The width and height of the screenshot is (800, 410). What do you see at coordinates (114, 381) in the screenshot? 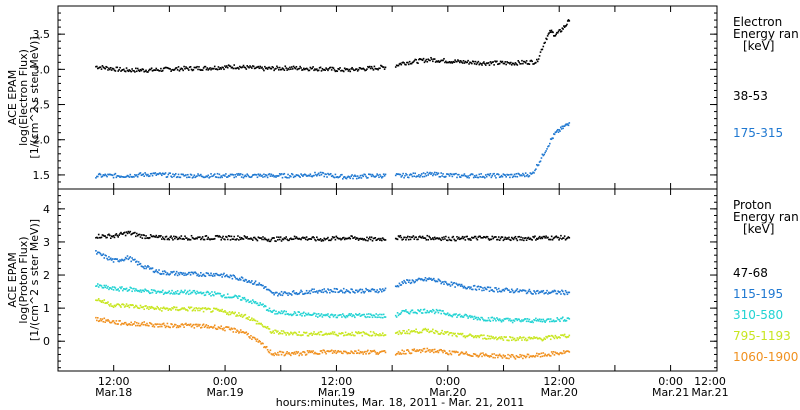
I see `xtick-time: 12:00` at bounding box center [114, 381].